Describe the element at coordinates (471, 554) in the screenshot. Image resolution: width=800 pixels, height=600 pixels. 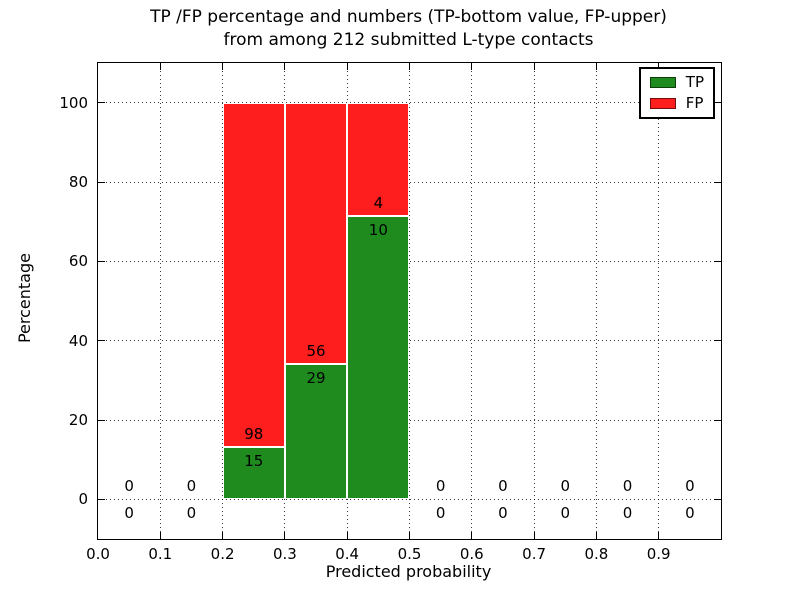
I see `x-tick-label: 0.6` at that location.